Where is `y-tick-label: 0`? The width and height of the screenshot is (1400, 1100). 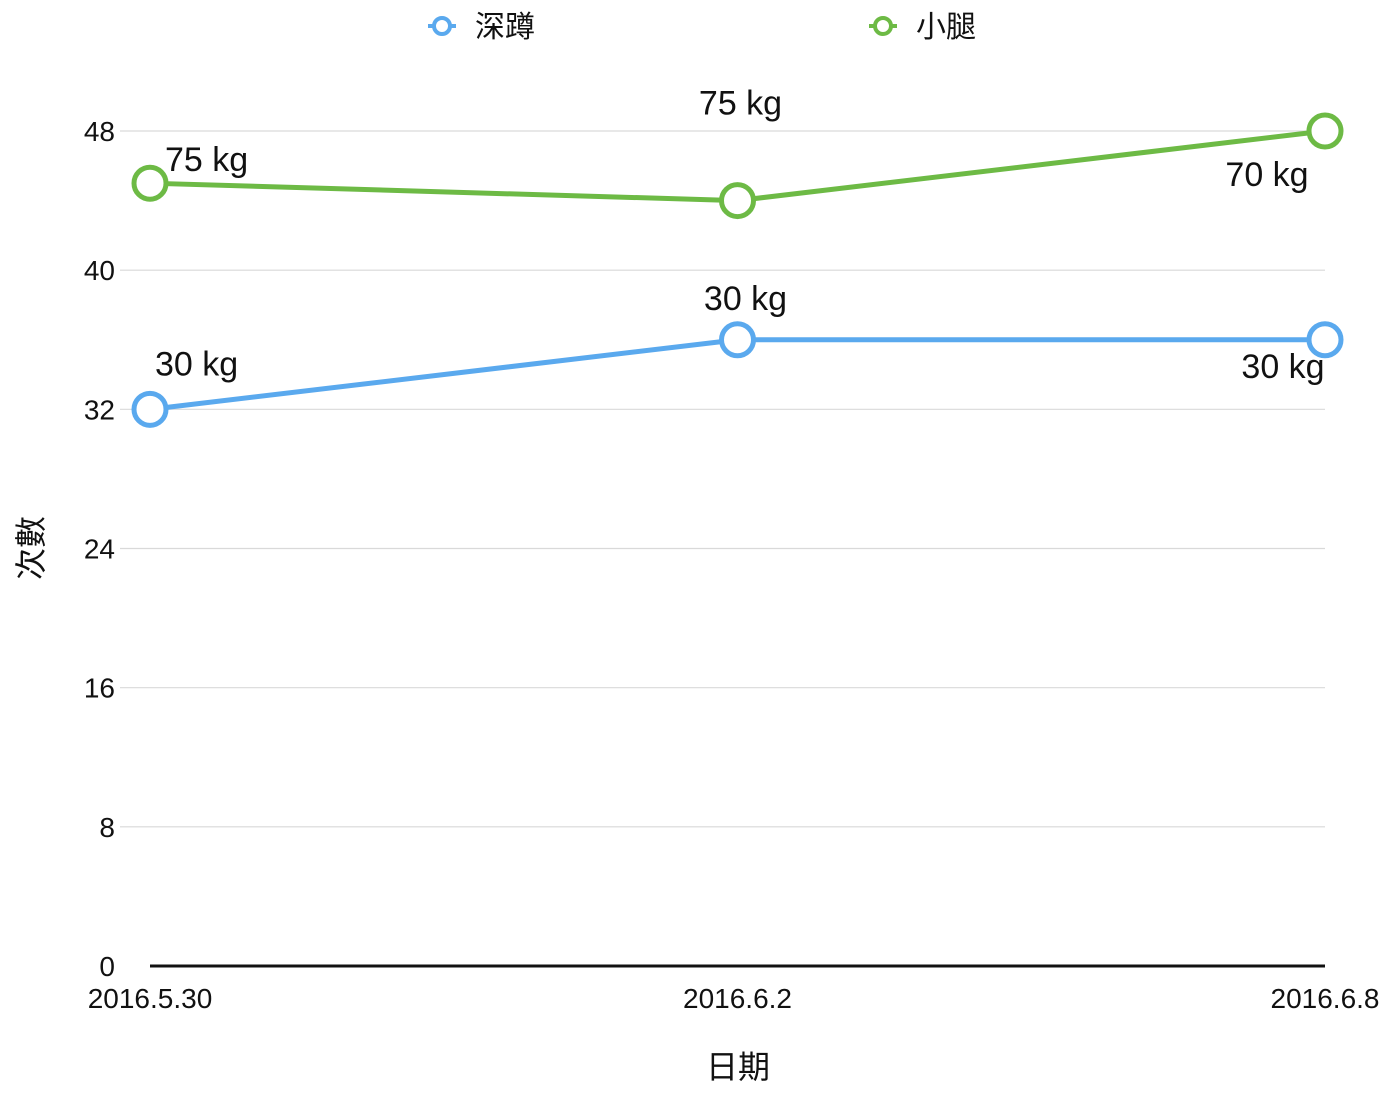 y-tick-label: 0 is located at coordinates (107, 966).